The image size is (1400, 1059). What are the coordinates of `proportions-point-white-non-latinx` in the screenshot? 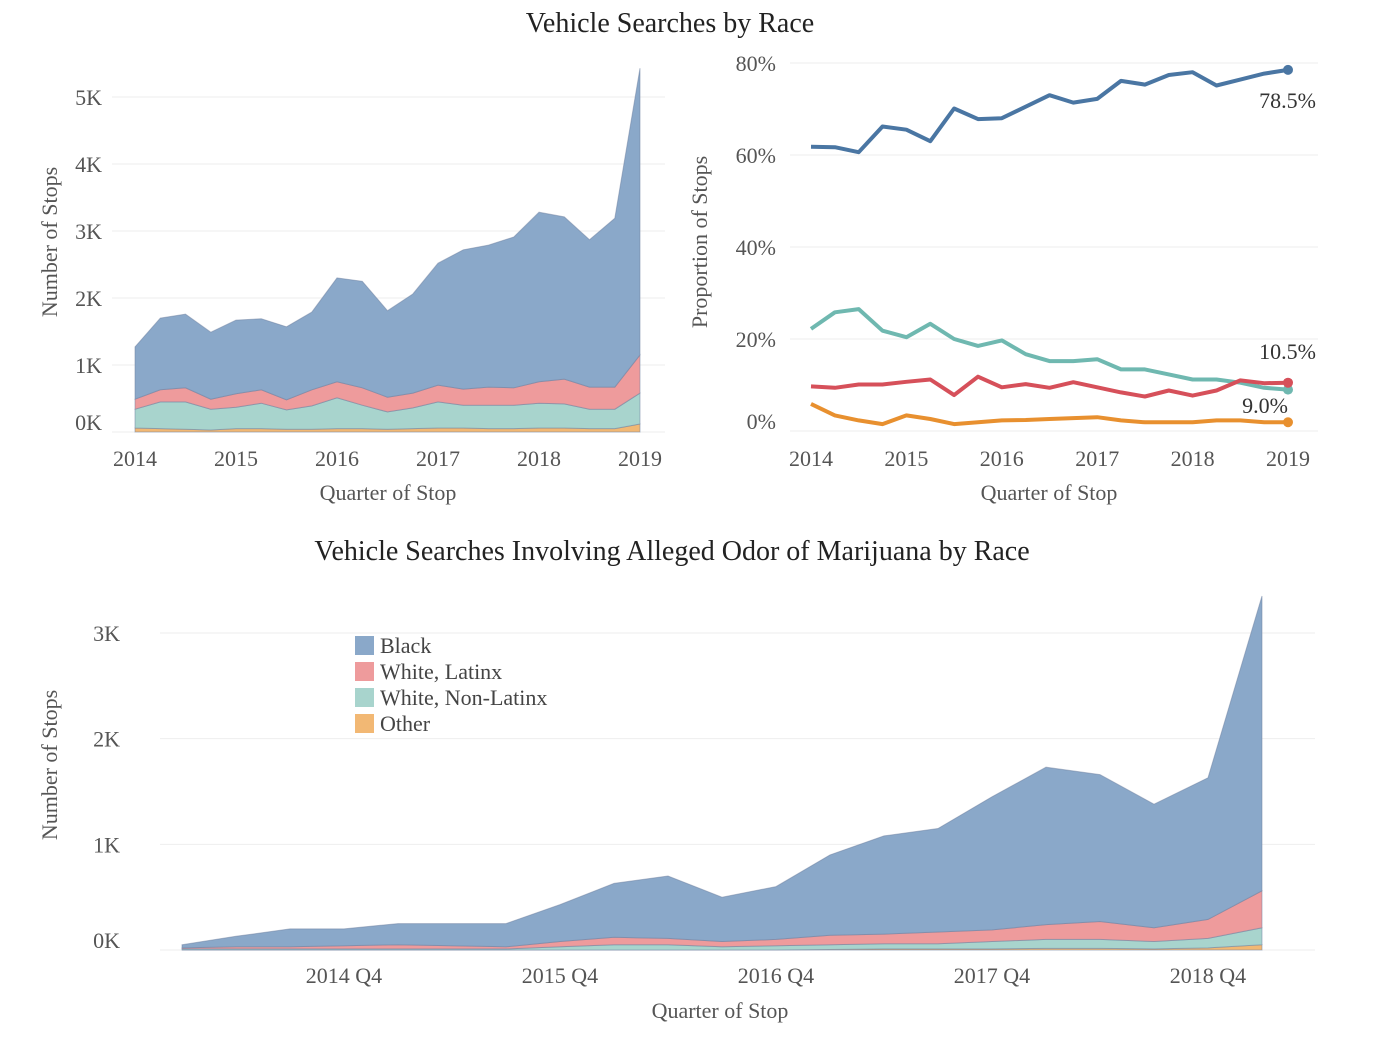 It's located at (1288, 389).